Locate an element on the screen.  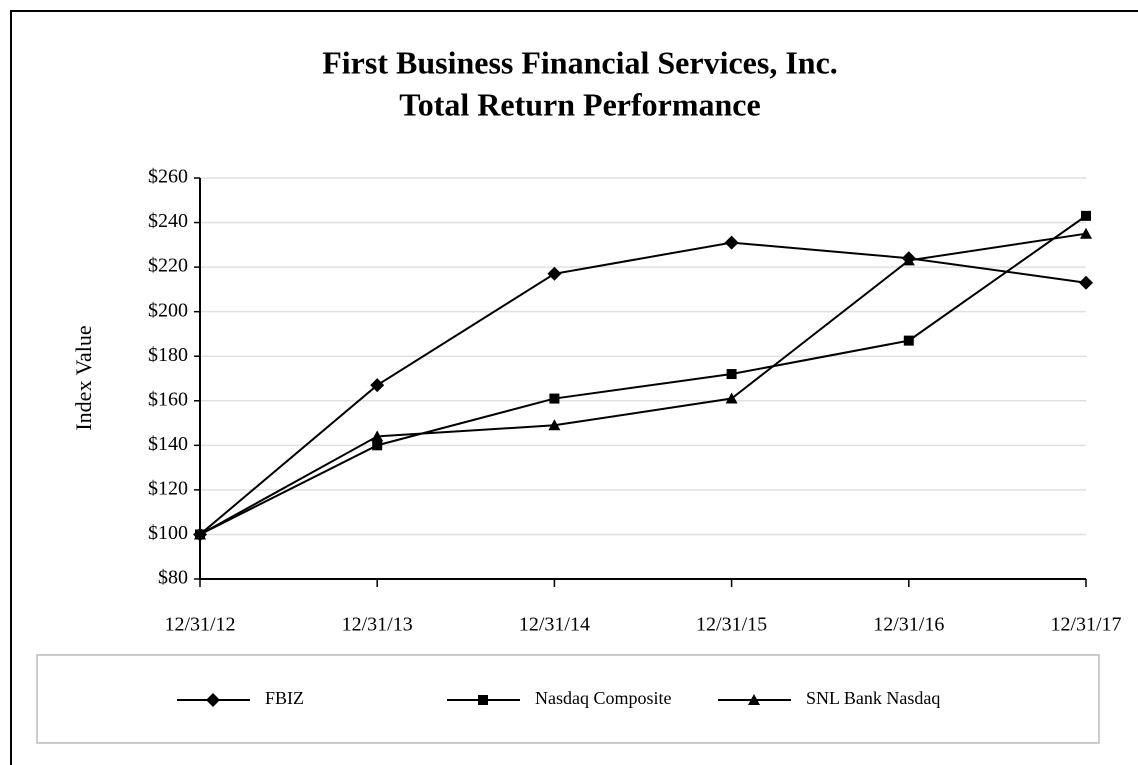
y-tick-label: $200 is located at coordinates (168, 310).